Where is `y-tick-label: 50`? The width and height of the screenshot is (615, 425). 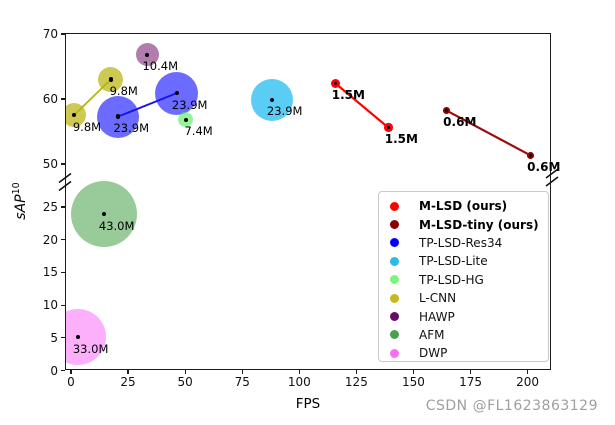 y-tick-label: 50 is located at coordinates (50, 164).